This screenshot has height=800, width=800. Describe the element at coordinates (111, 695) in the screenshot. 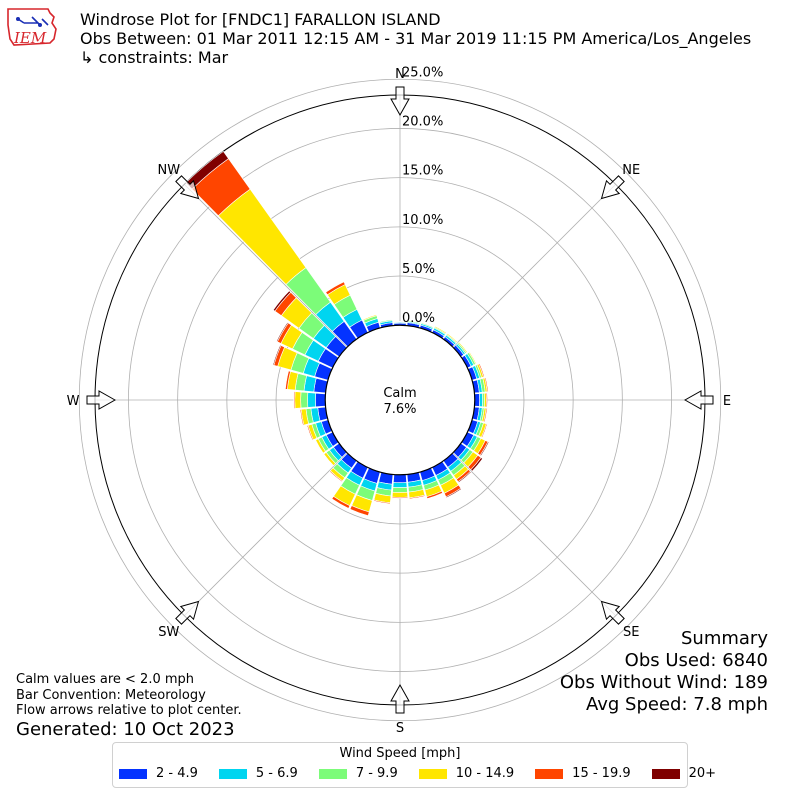

I see `bar-convention-note: Bar Convention: Meteorology` at that location.